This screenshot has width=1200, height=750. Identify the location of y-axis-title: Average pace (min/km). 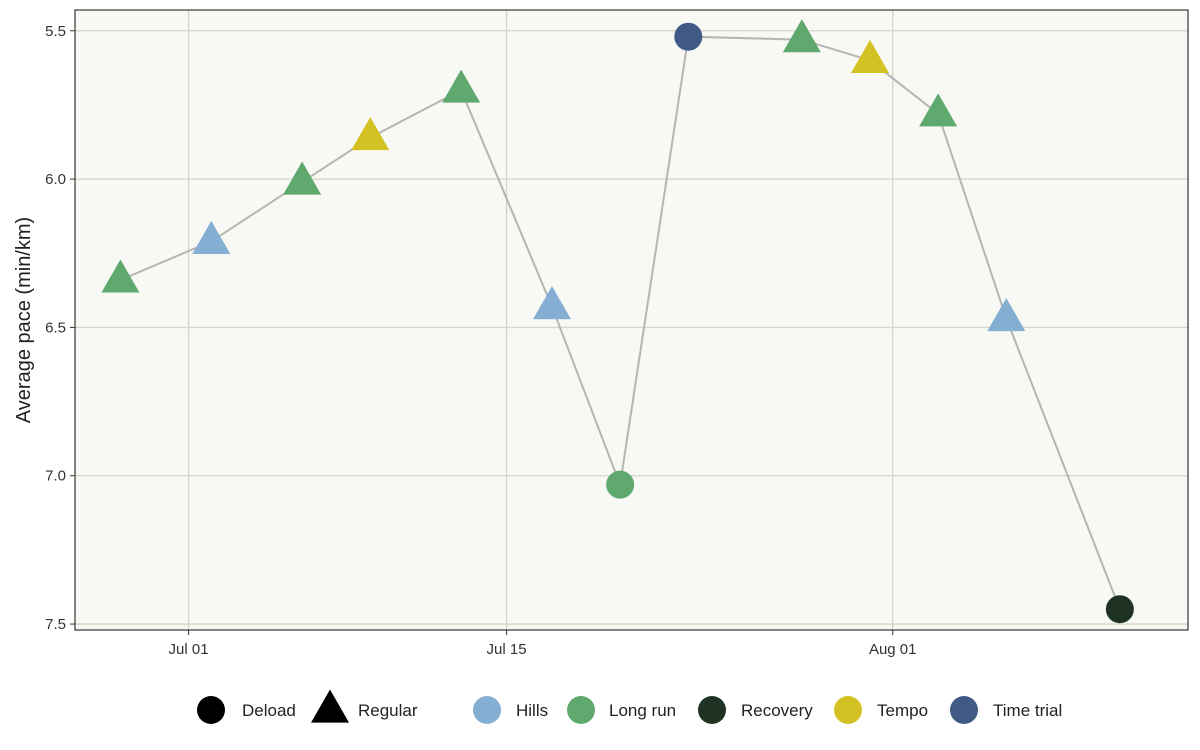
(24, 320).